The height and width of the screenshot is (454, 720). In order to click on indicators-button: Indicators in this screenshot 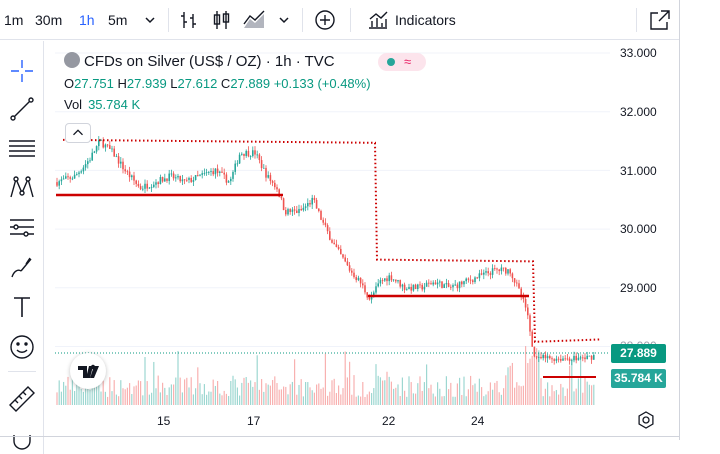, I will do `click(425, 20)`.